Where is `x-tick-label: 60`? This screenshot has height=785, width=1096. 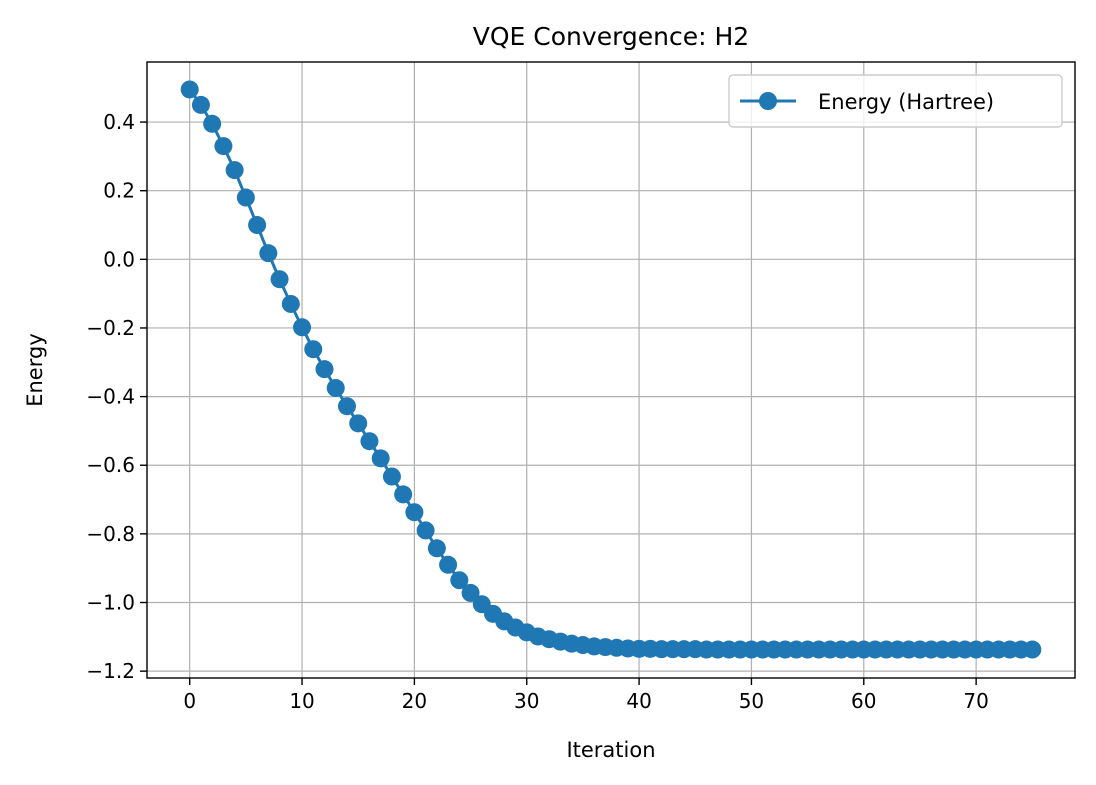 x-tick-label: 60 is located at coordinates (863, 701).